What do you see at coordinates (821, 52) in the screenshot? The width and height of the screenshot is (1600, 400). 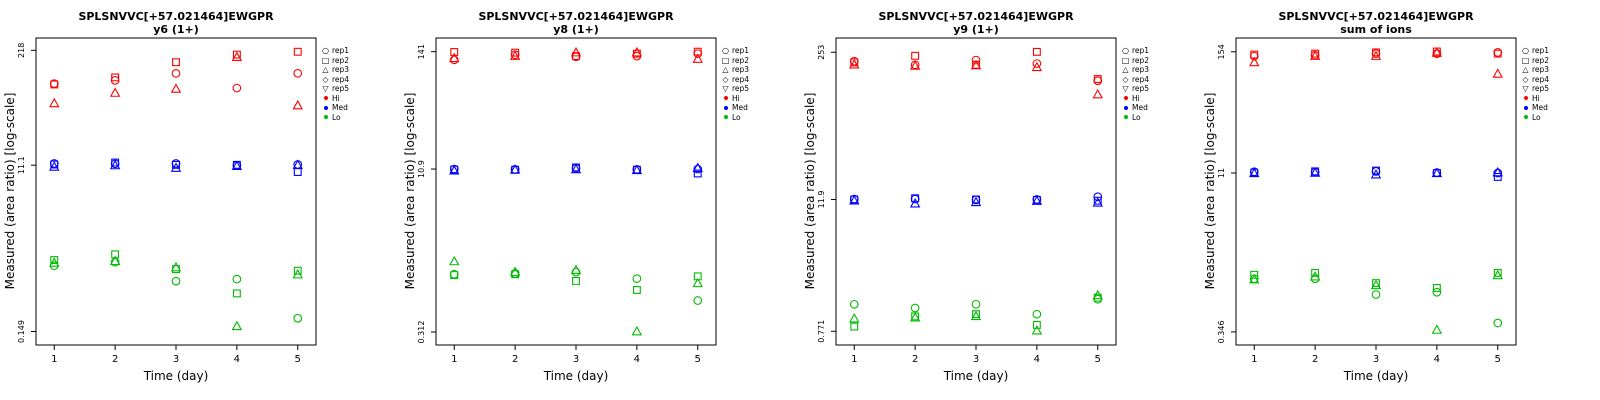 I see `y-tick-label: 253` at bounding box center [821, 52].